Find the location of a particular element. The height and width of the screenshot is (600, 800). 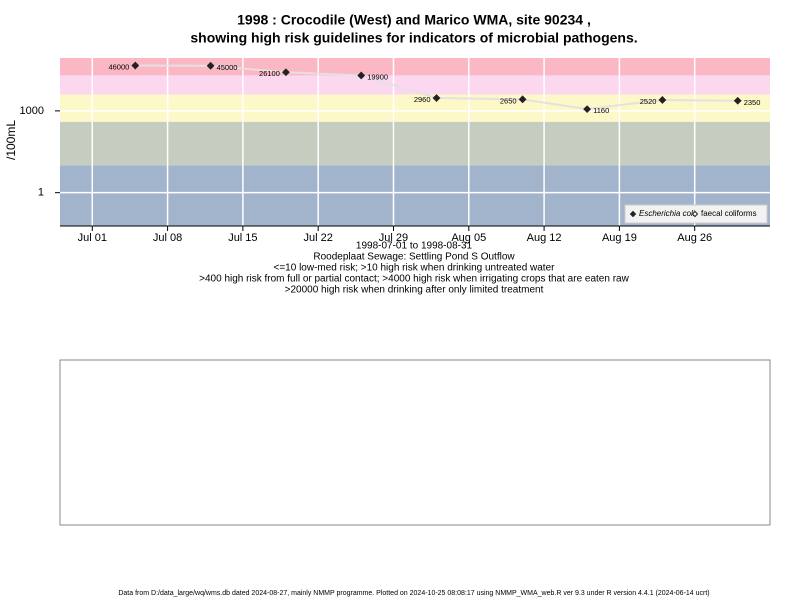

x-tick-label: Jul 22 is located at coordinates (318, 238).